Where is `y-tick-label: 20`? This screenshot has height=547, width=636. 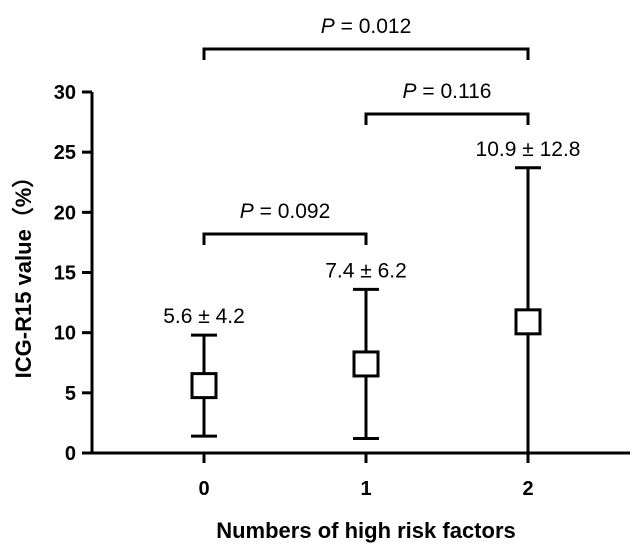
y-tick-label: 20 is located at coordinates (65, 213).